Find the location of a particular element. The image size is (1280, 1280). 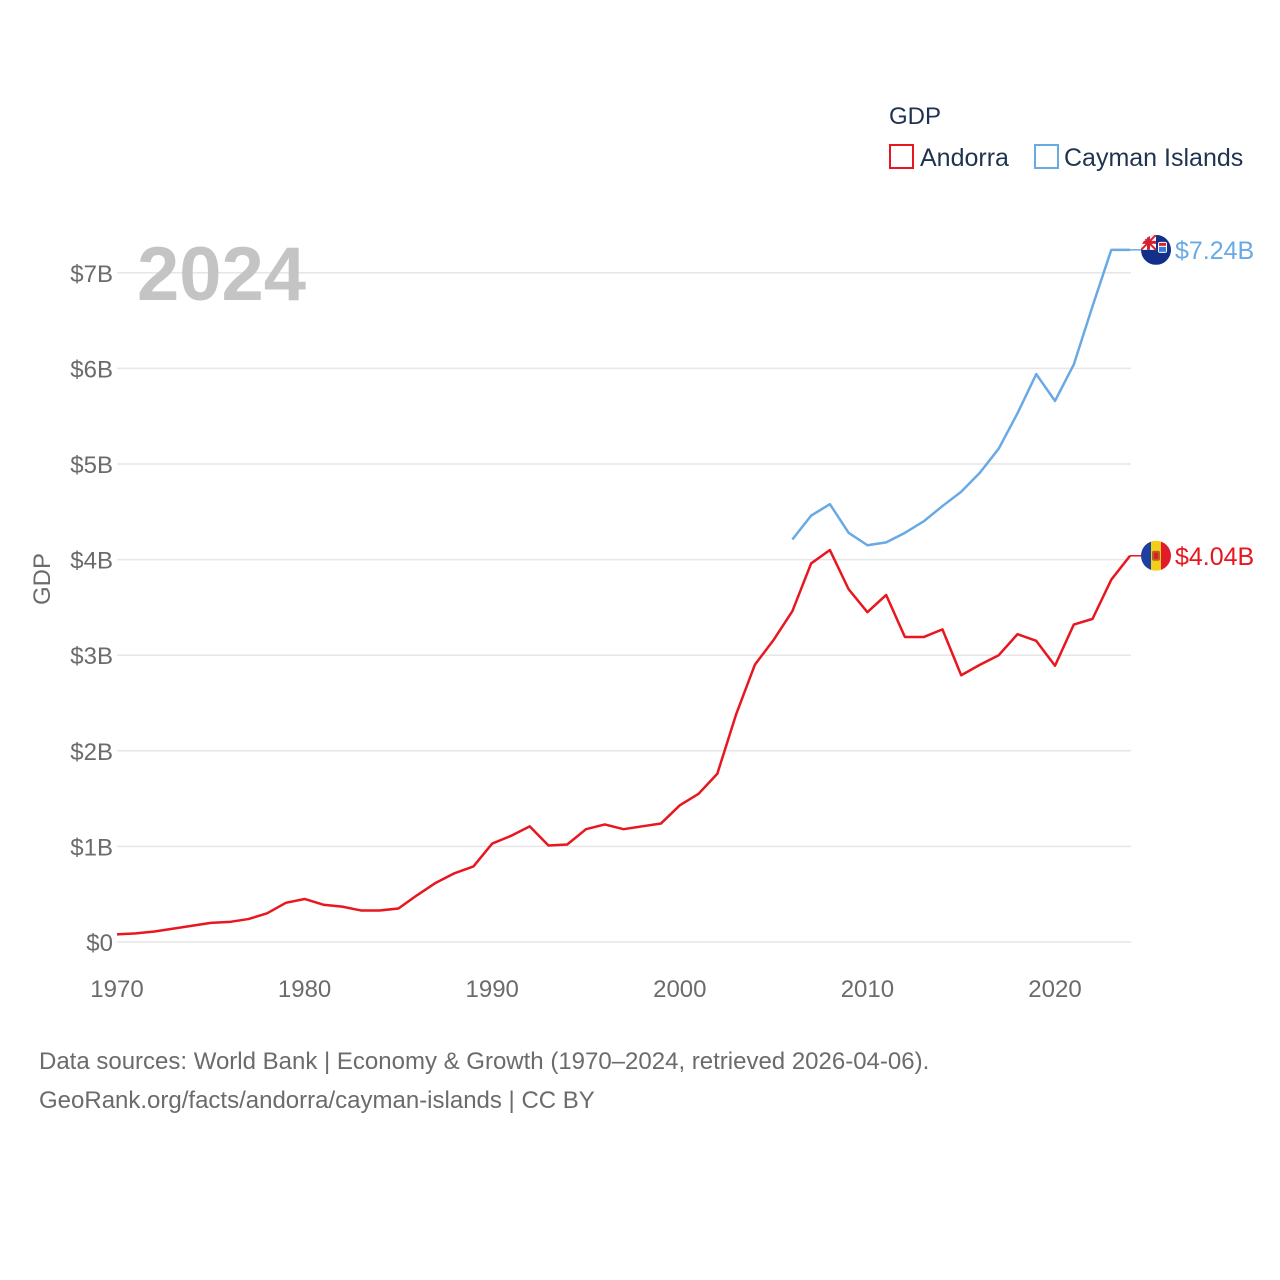

legend-item-andorra: Andorra is located at coordinates (949, 158).